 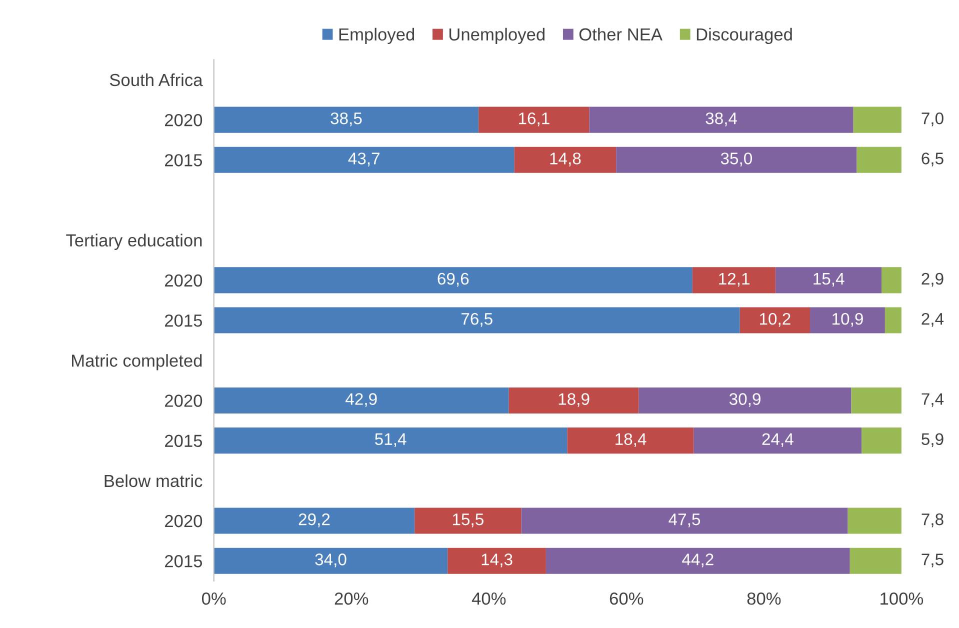 I want to click on data-label: 15,5, so click(x=468, y=521).